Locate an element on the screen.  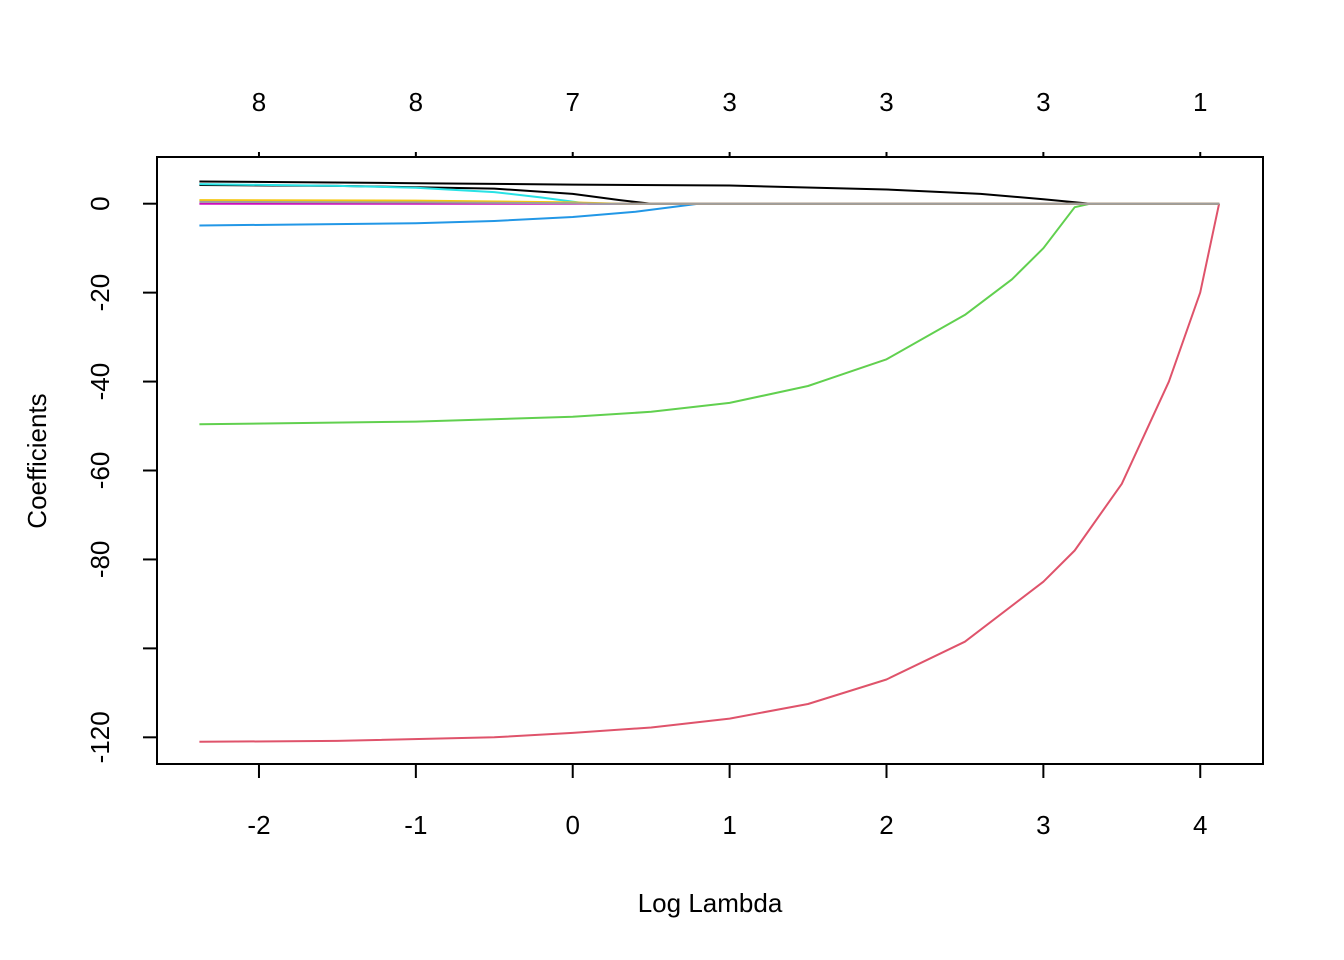
x-tick-label: 0 is located at coordinates (572, 825).